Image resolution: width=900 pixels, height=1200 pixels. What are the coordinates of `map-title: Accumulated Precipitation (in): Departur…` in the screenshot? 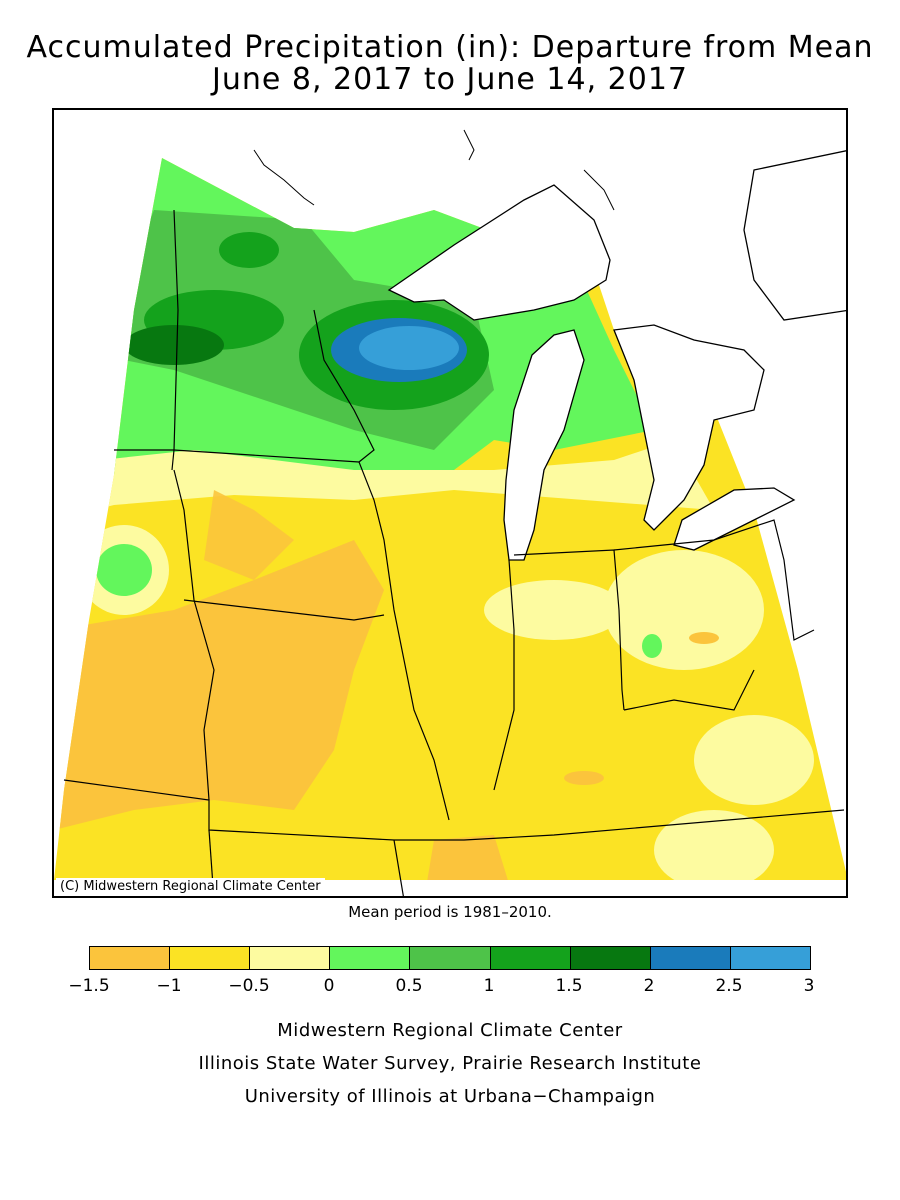 It's located at (450, 47).